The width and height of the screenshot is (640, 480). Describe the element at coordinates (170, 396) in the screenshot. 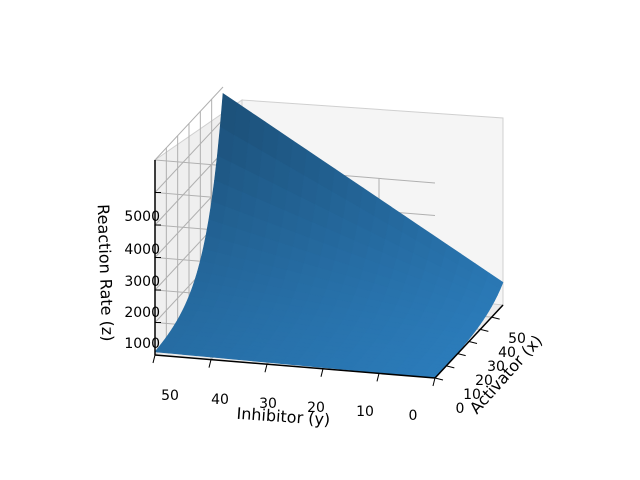

I see `y-tick-label: 50` at that location.